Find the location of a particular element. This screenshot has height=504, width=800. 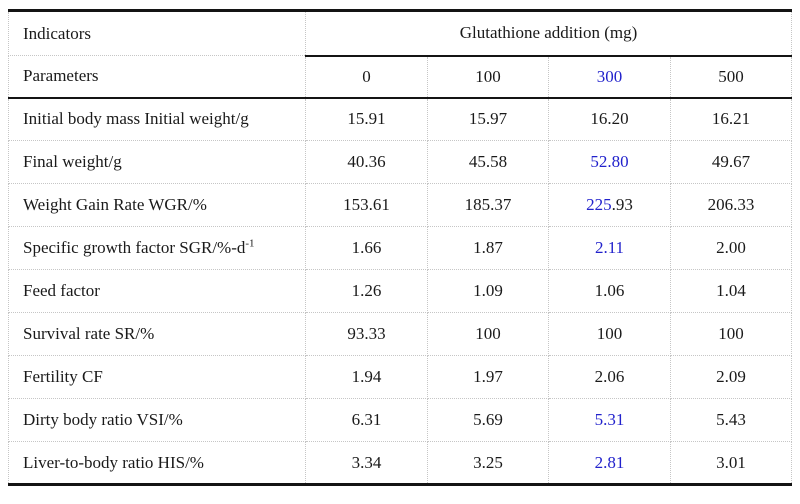

value-cell: 206.33 is located at coordinates (731, 205).